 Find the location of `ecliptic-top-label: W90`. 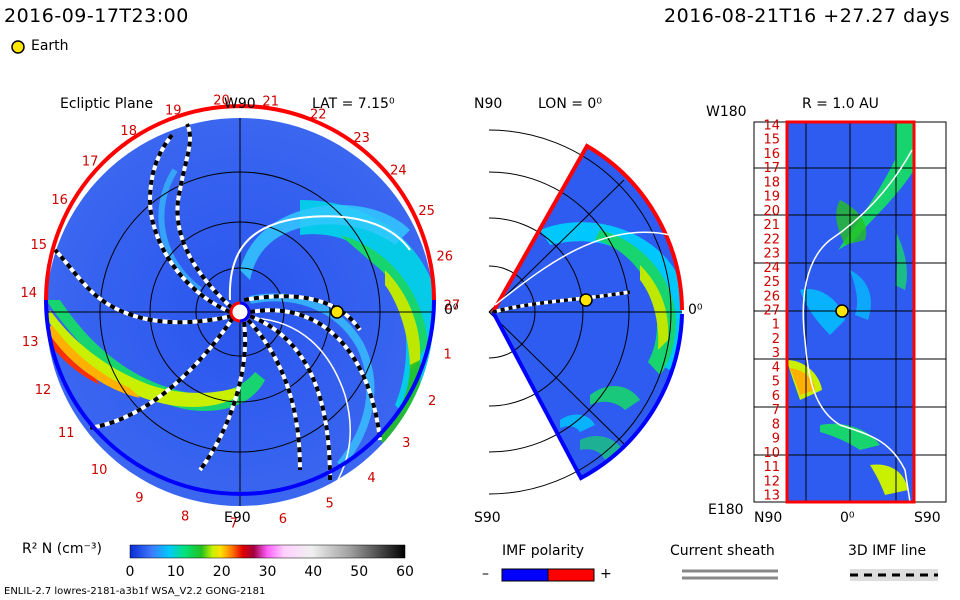

ecliptic-top-label: W90 is located at coordinates (240, 104).